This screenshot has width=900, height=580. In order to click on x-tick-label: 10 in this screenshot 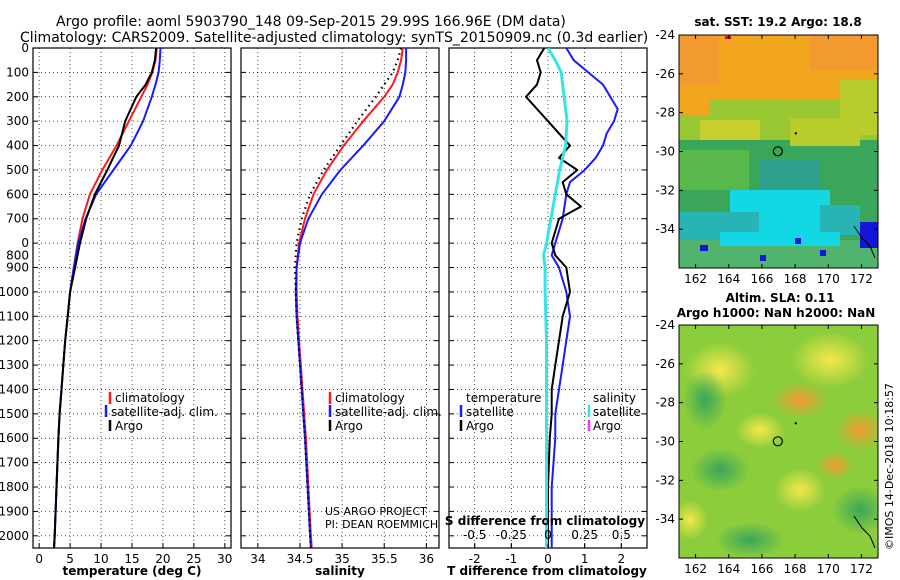, I will do `click(100, 559)`.